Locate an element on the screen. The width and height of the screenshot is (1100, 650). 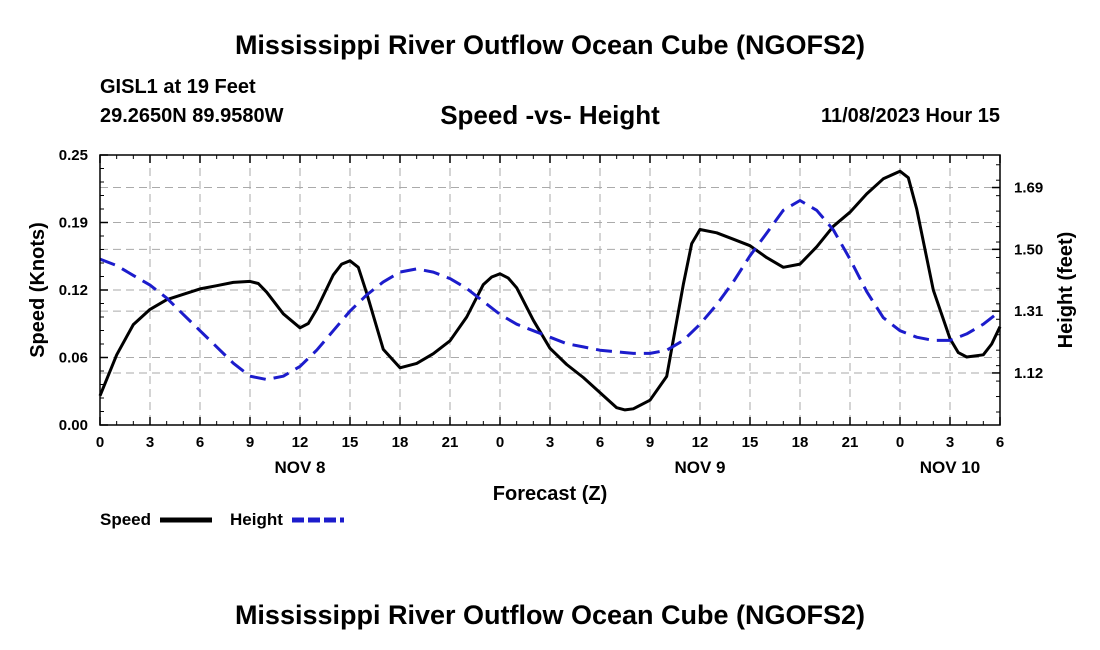
x-day-label: NOV 9 is located at coordinates (699, 467).